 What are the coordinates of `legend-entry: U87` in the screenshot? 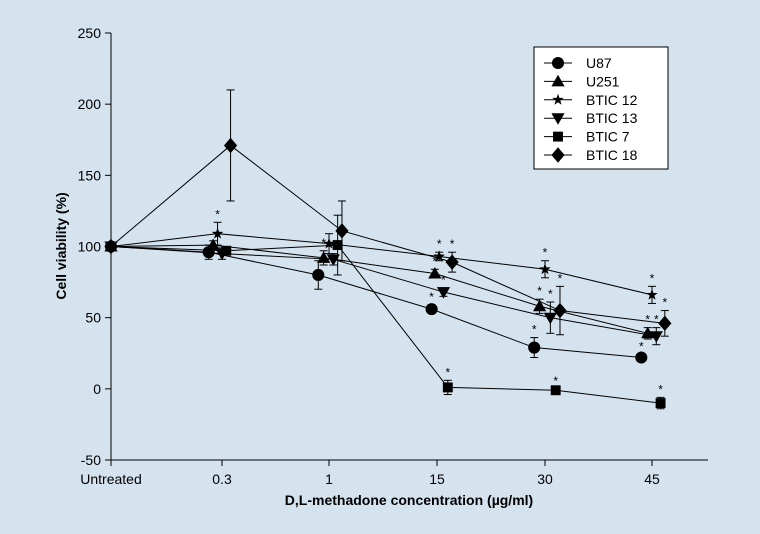 It's located at (578, 63).